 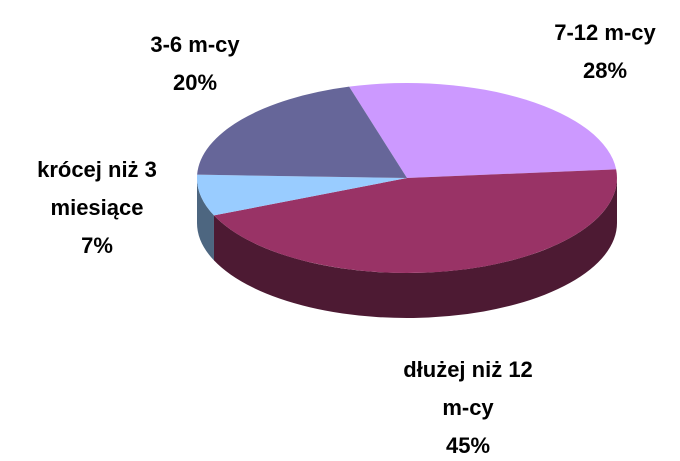 I want to click on category-label: 7-12 m-cy, so click(x=605, y=32).